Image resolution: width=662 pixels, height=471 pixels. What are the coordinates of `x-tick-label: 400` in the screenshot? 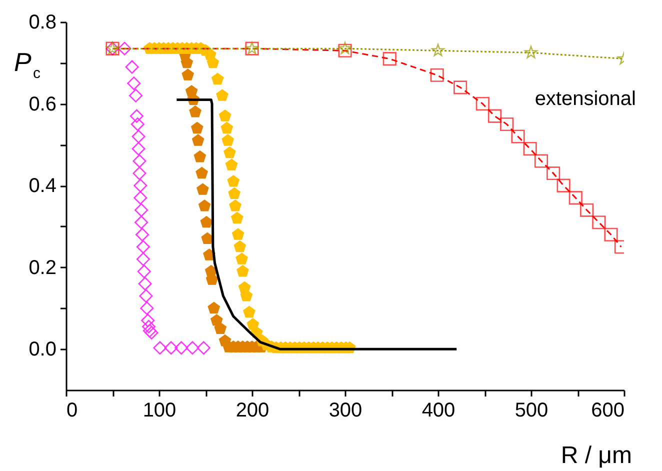 It's located at (439, 411).